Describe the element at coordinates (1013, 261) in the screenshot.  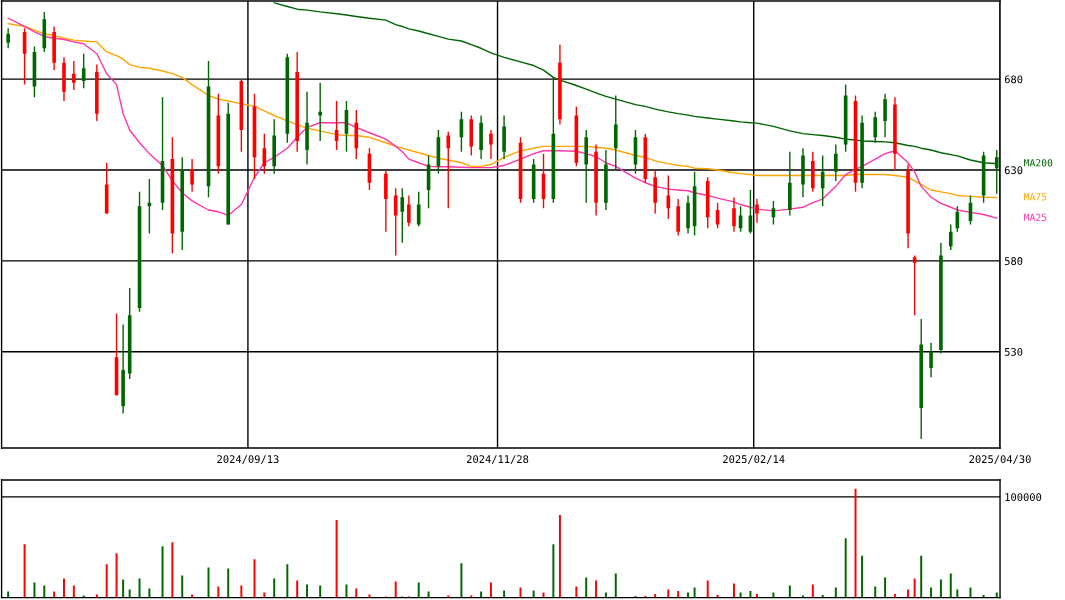
I see `y-tick-label: 580` at that location.